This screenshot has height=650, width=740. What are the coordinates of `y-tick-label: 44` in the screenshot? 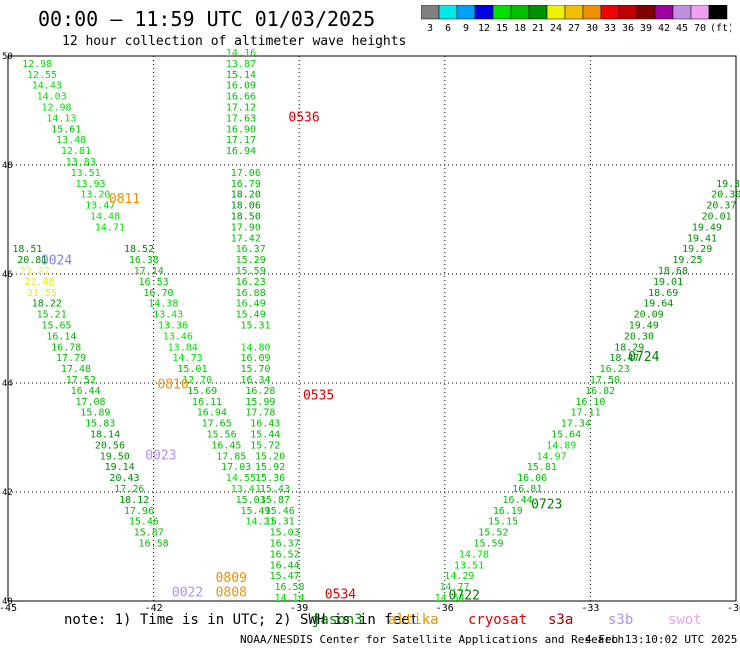 It's located at (7, 384).